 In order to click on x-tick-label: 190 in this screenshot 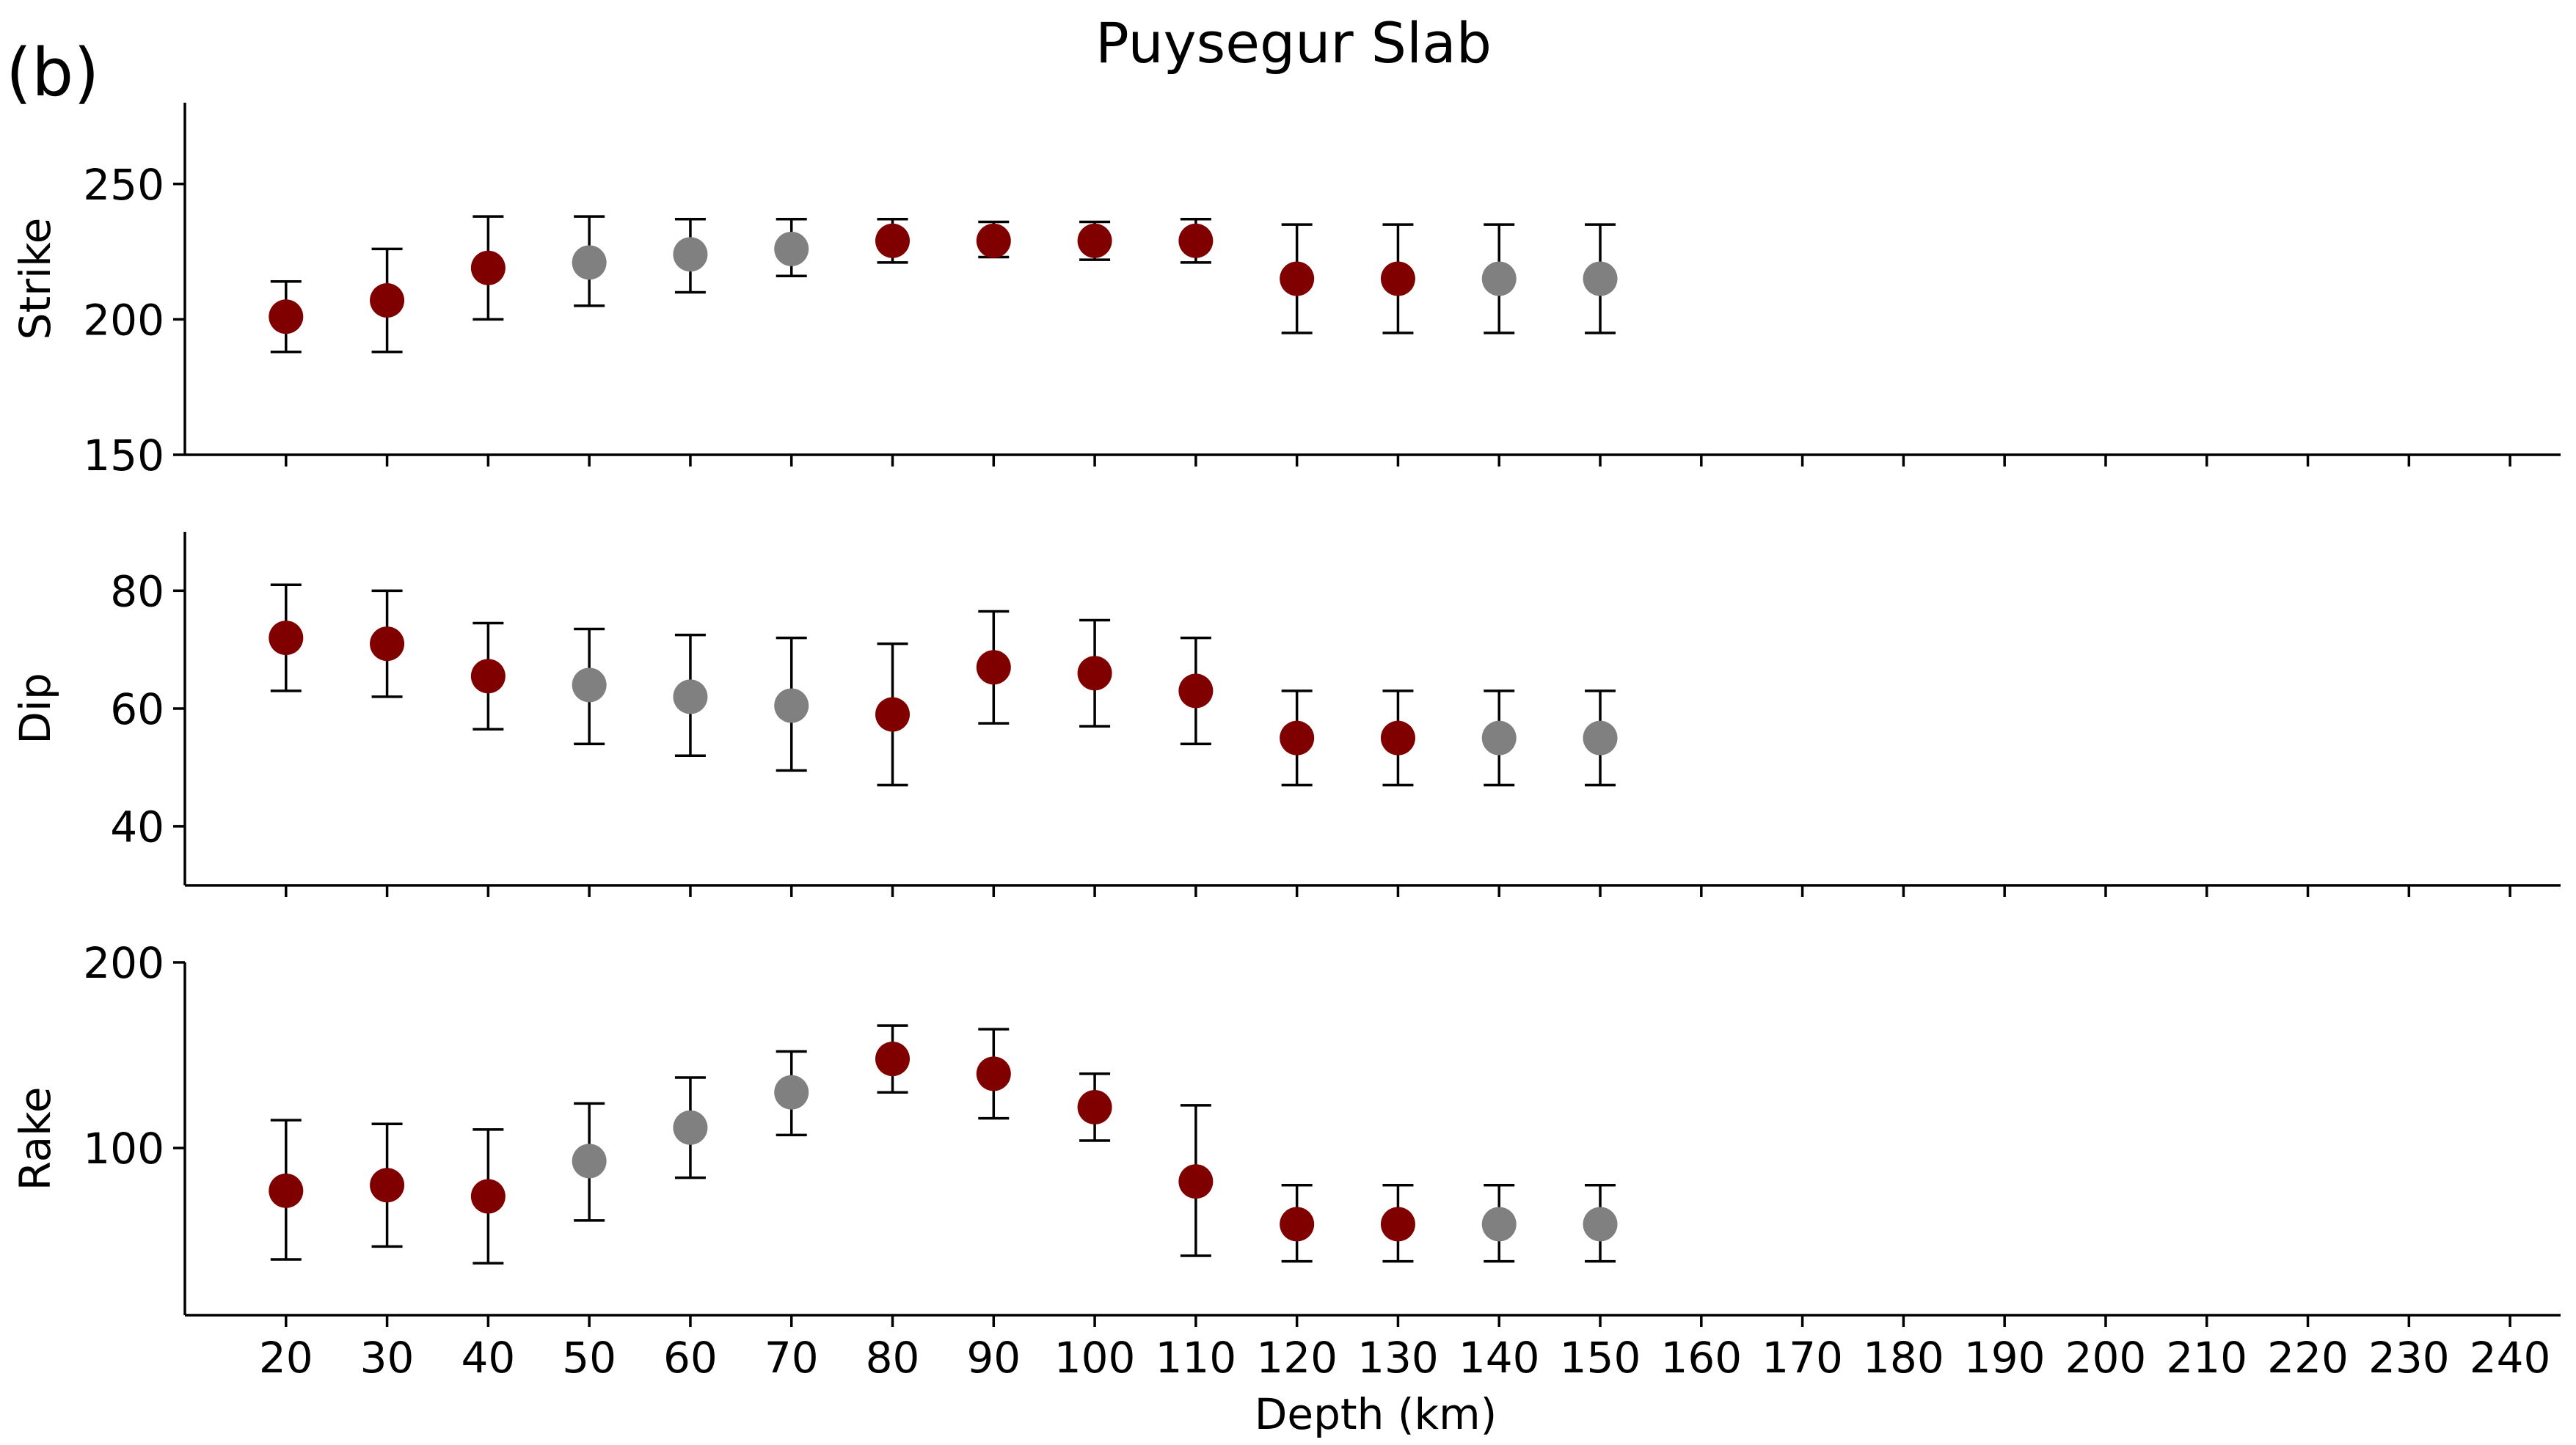, I will do `click(2005, 1358)`.